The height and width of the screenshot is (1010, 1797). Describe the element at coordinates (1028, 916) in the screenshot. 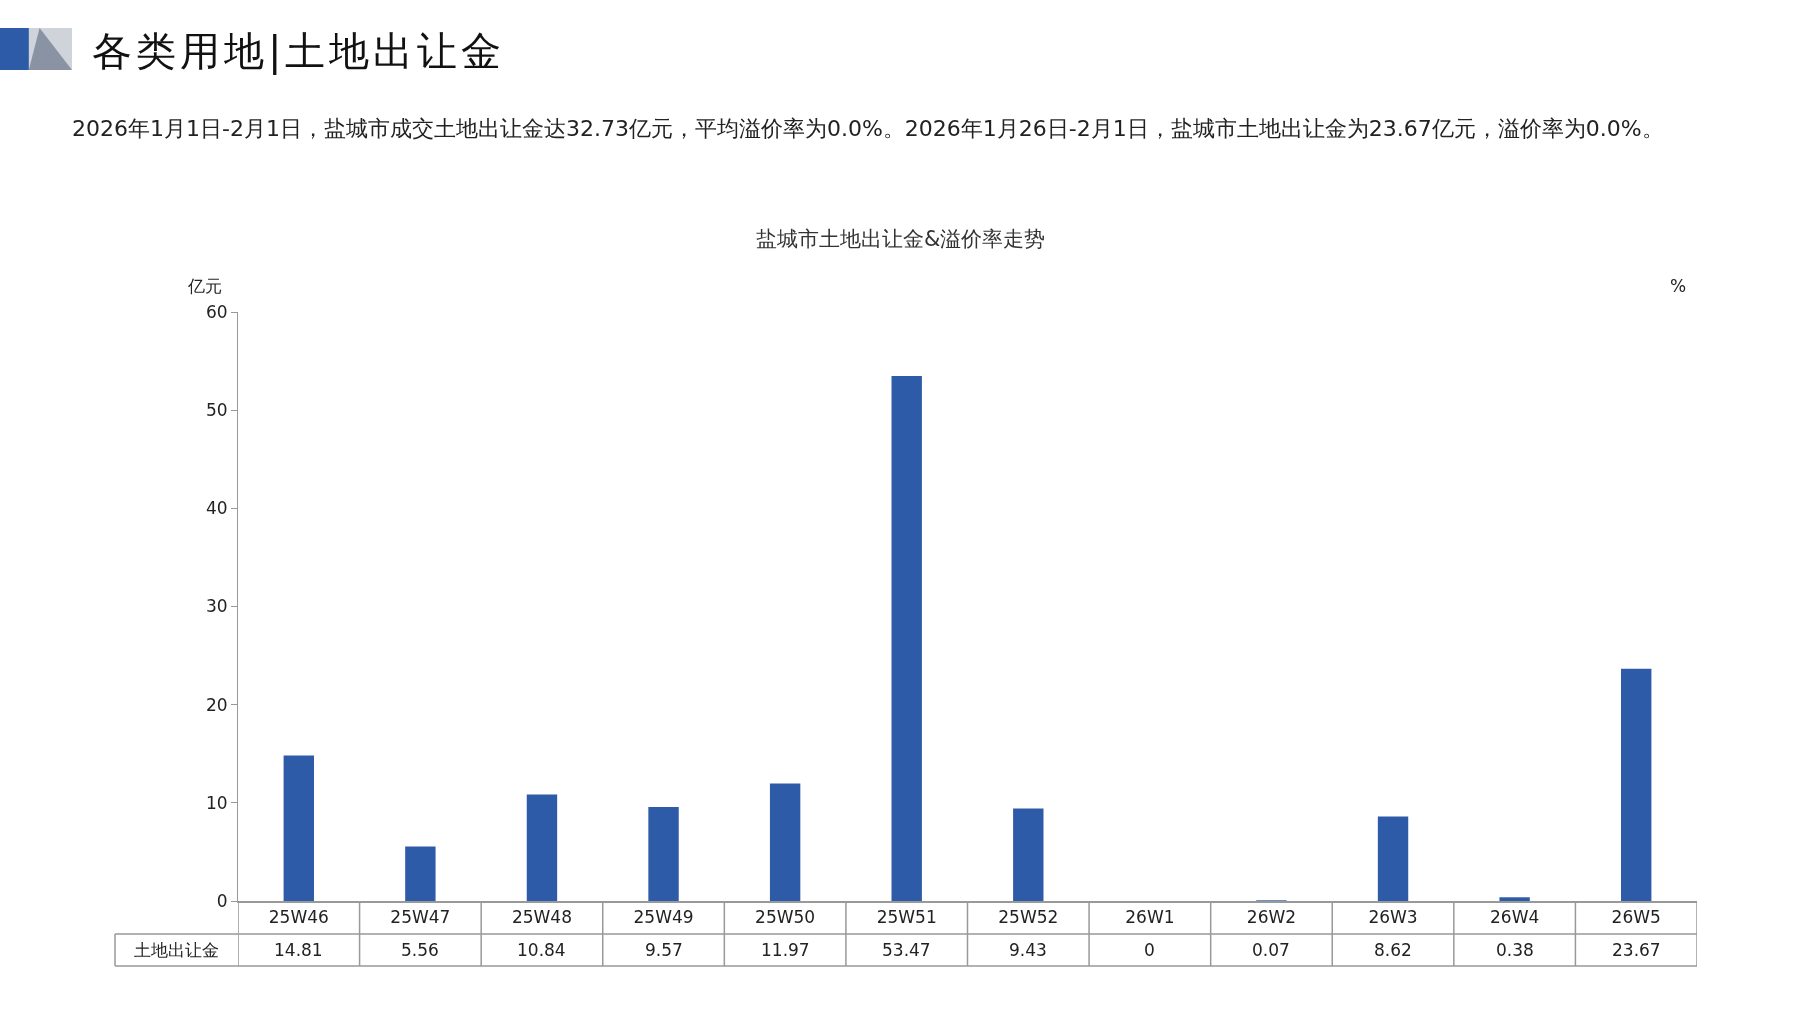

I see `x-tick-label: 25W52` at that location.